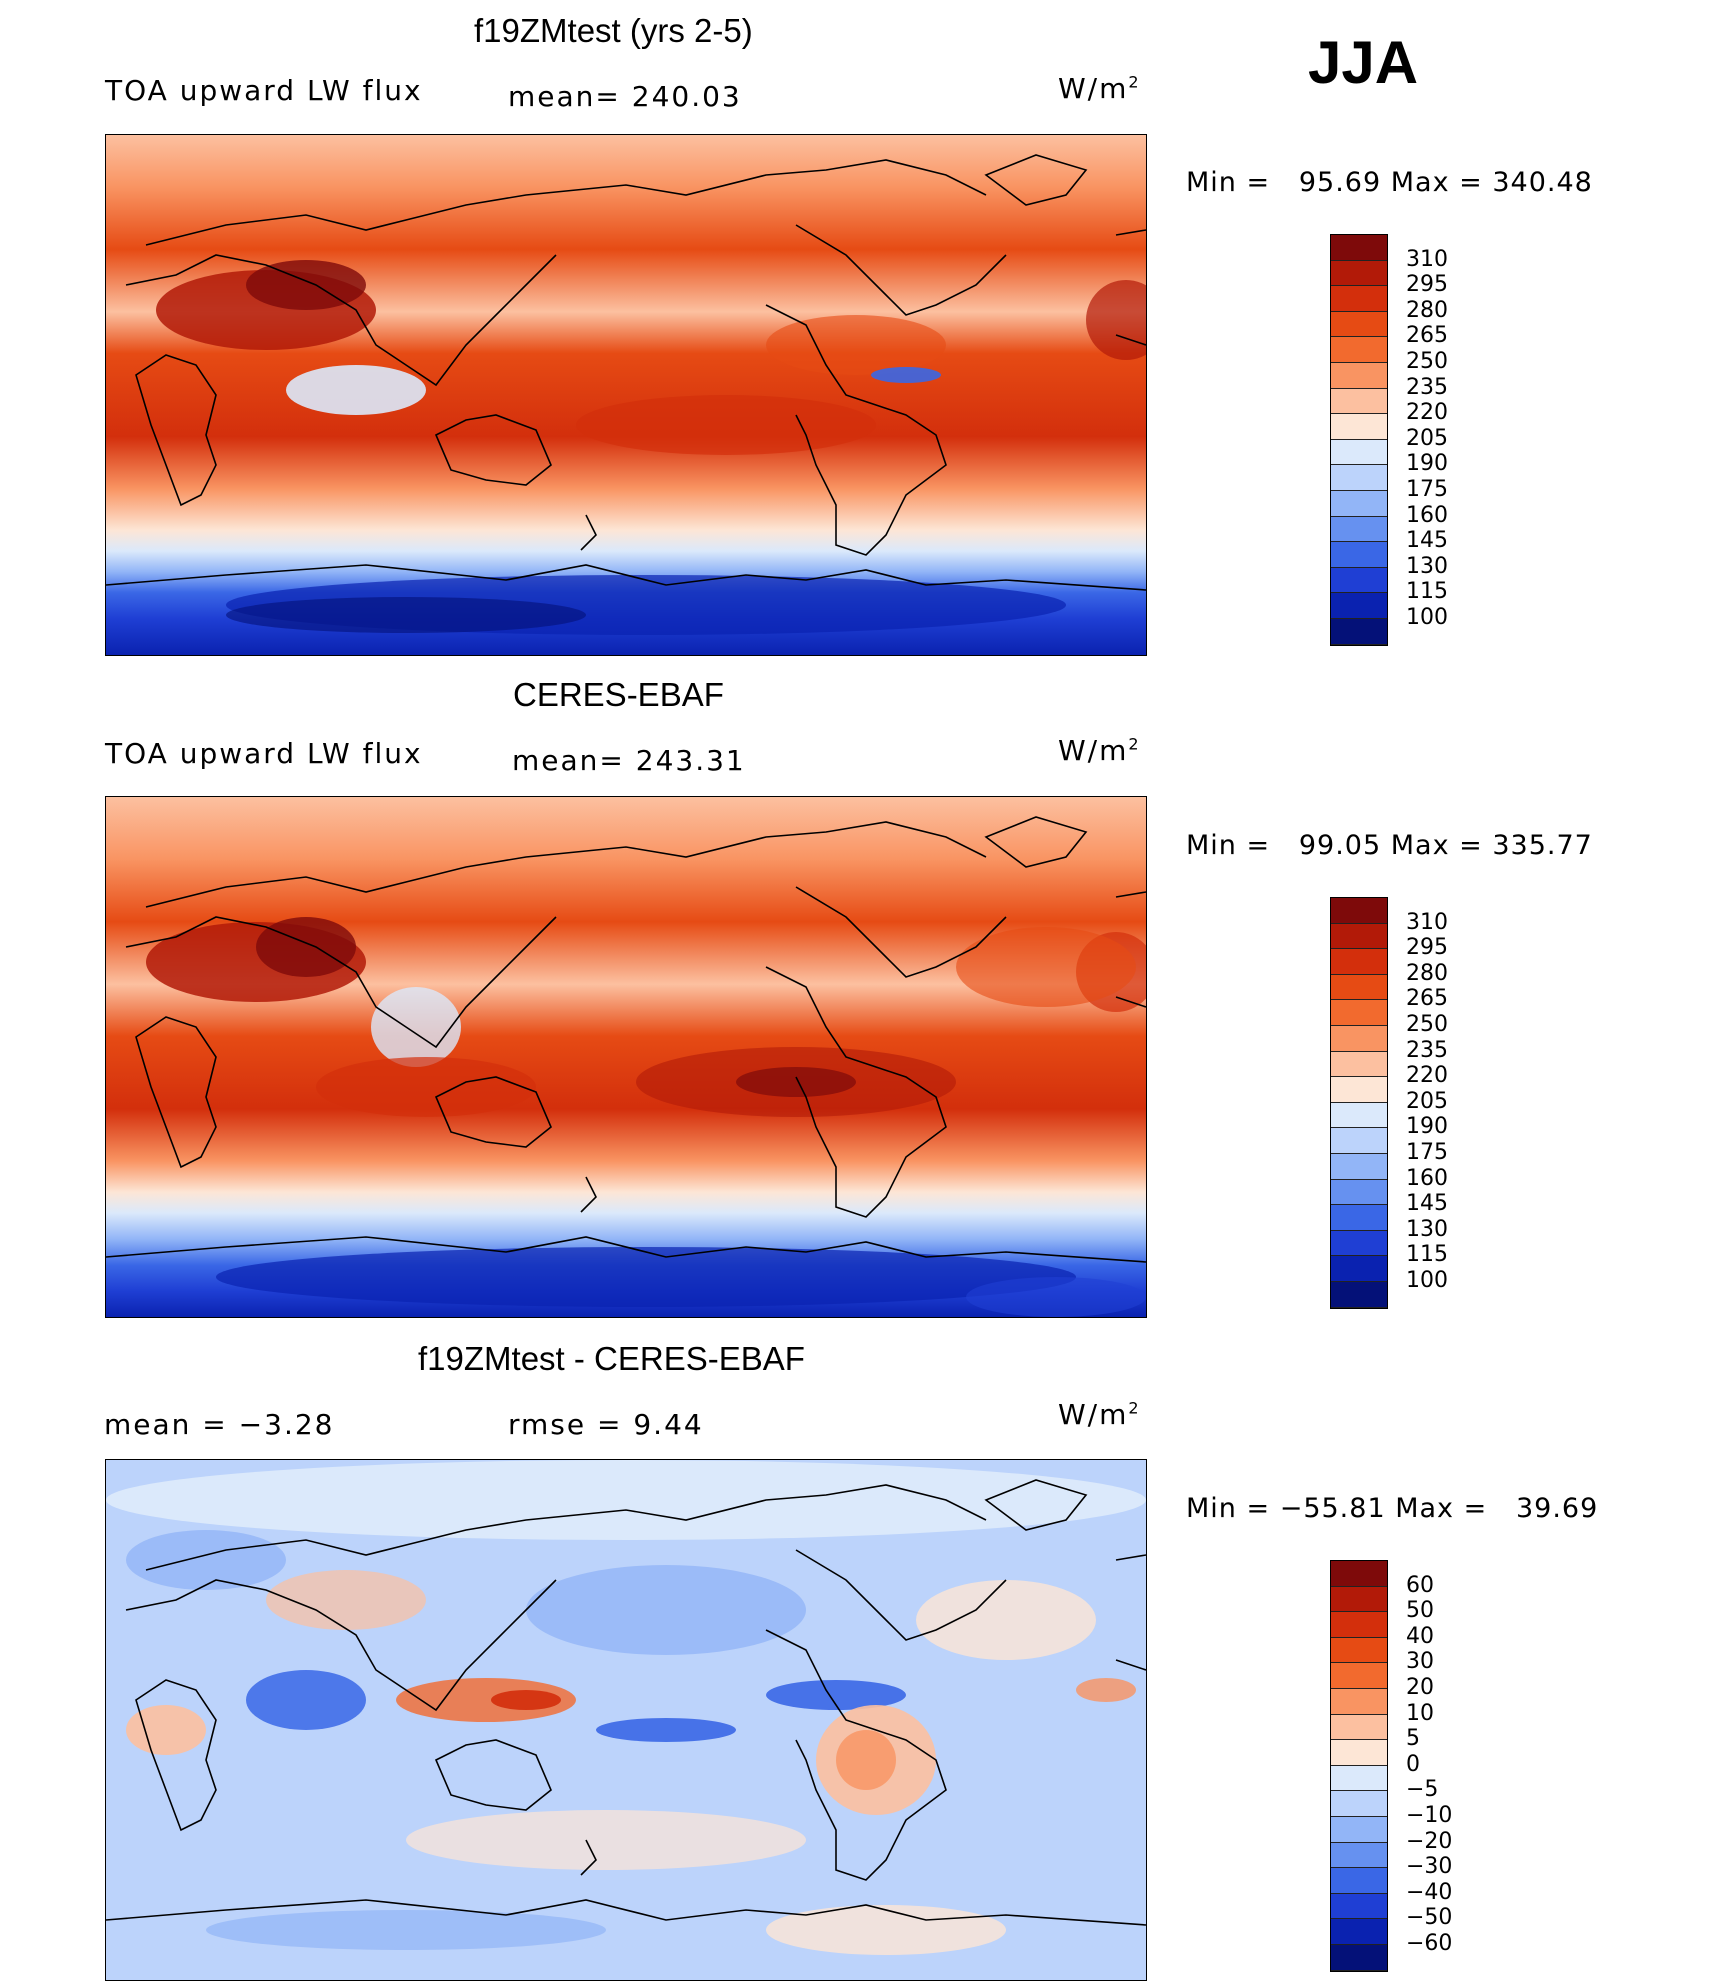 Image resolution: width=1710 pixels, height=1985 pixels. I want to click on colorbar-2-tick-label: 175, so click(1427, 1152).